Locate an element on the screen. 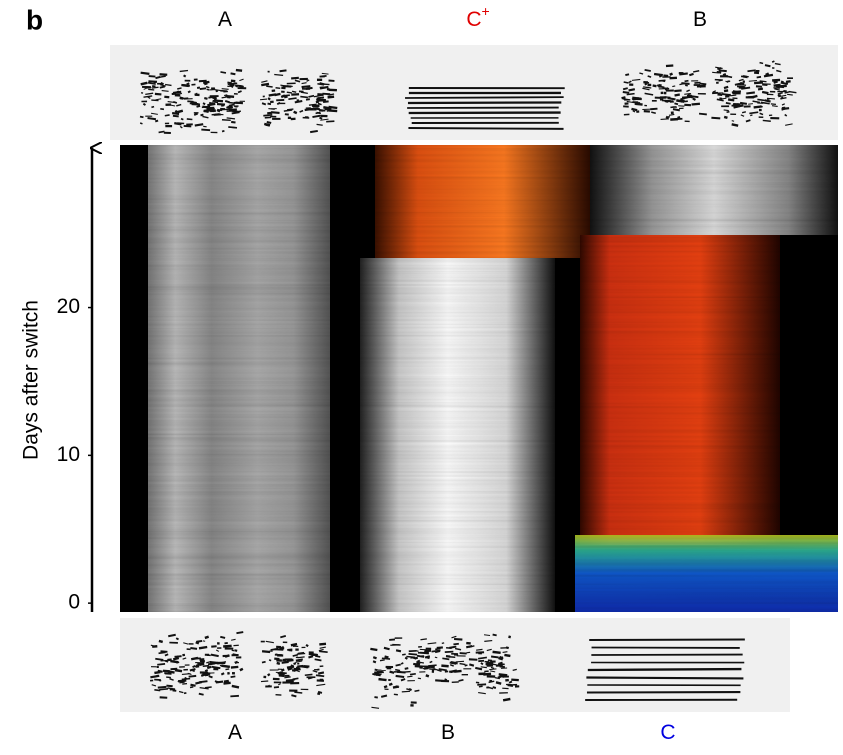 The image size is (843, 755). y-axis-label: Days after switch is located at coordinates (31, 380).